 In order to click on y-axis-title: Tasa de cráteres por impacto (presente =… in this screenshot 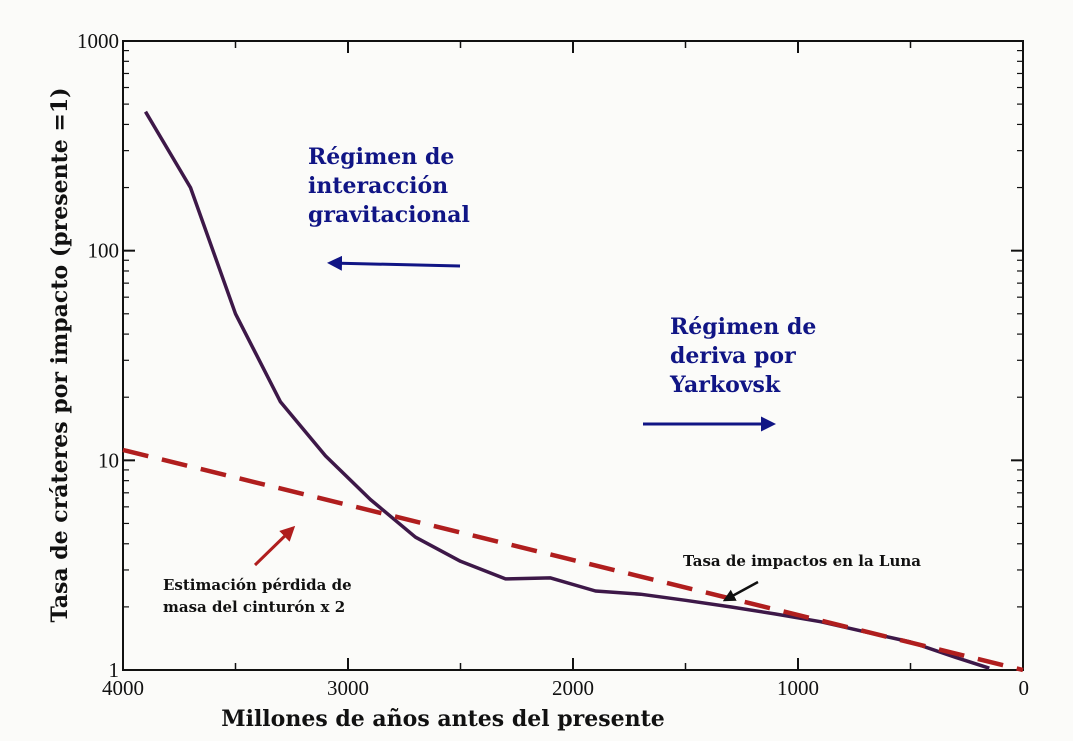, I will do `click(60, 354)`.